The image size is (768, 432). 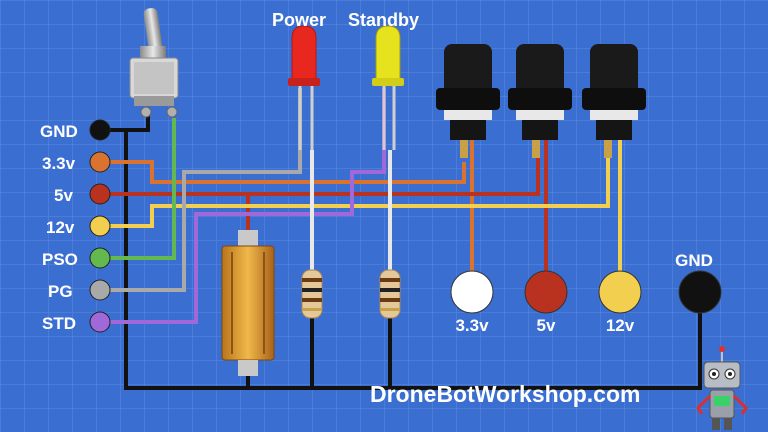 I want to click on wire-pso, so click(x=138, y=189).